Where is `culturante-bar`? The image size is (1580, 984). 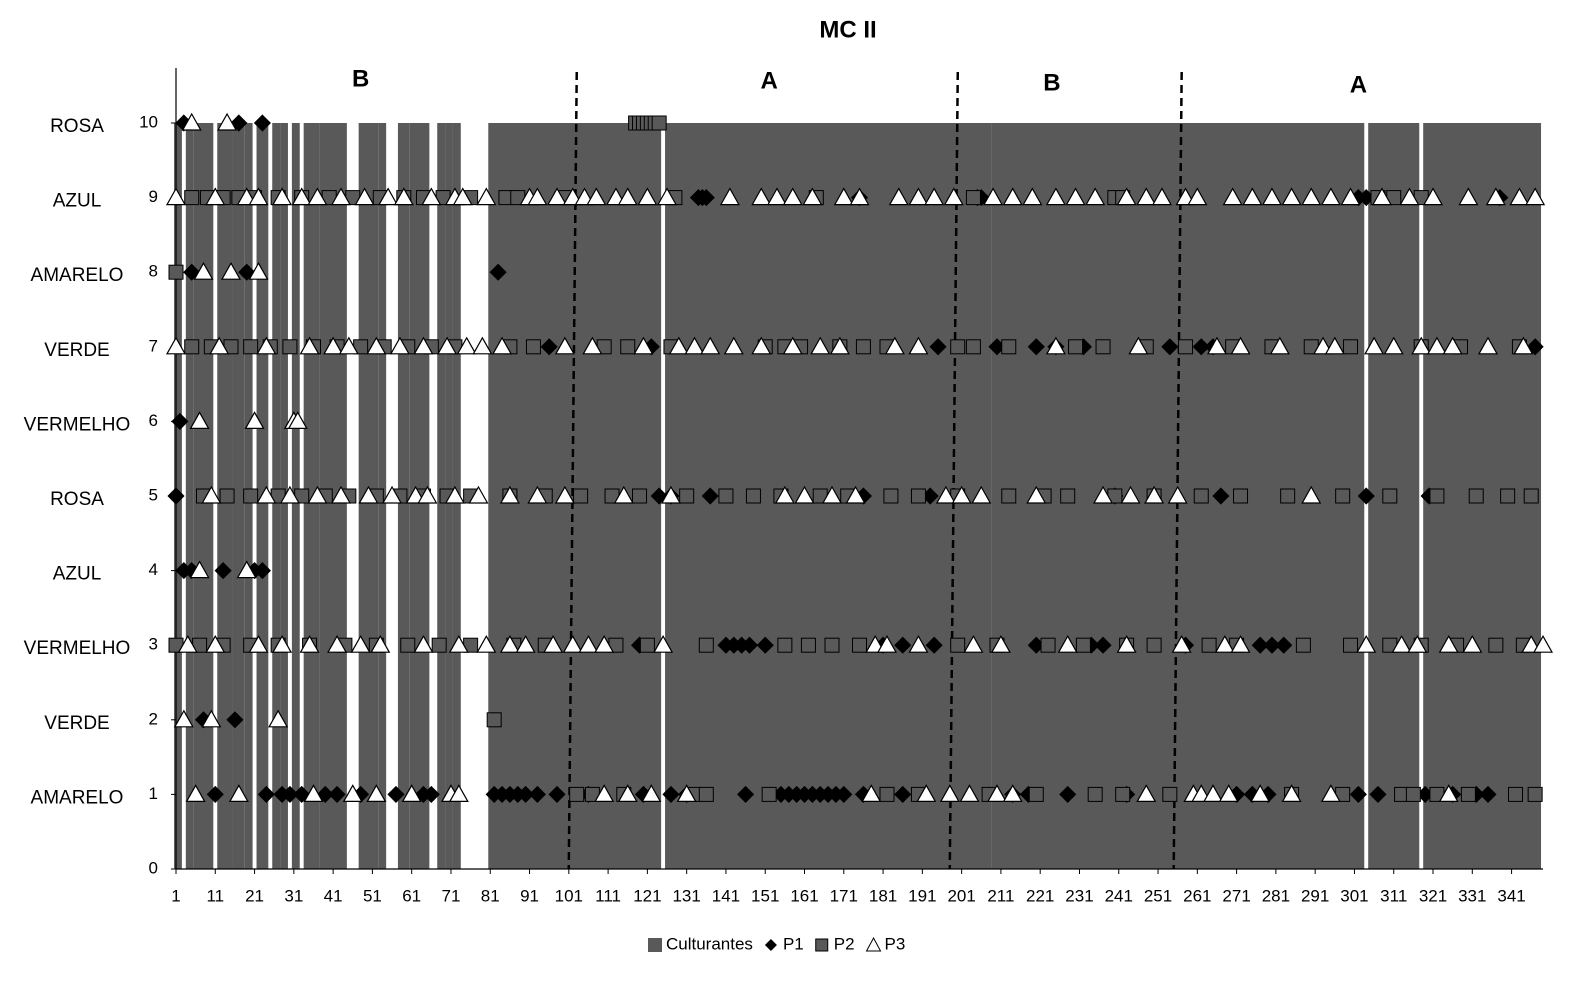 culturante-bar is located at coordinates (238, 496).